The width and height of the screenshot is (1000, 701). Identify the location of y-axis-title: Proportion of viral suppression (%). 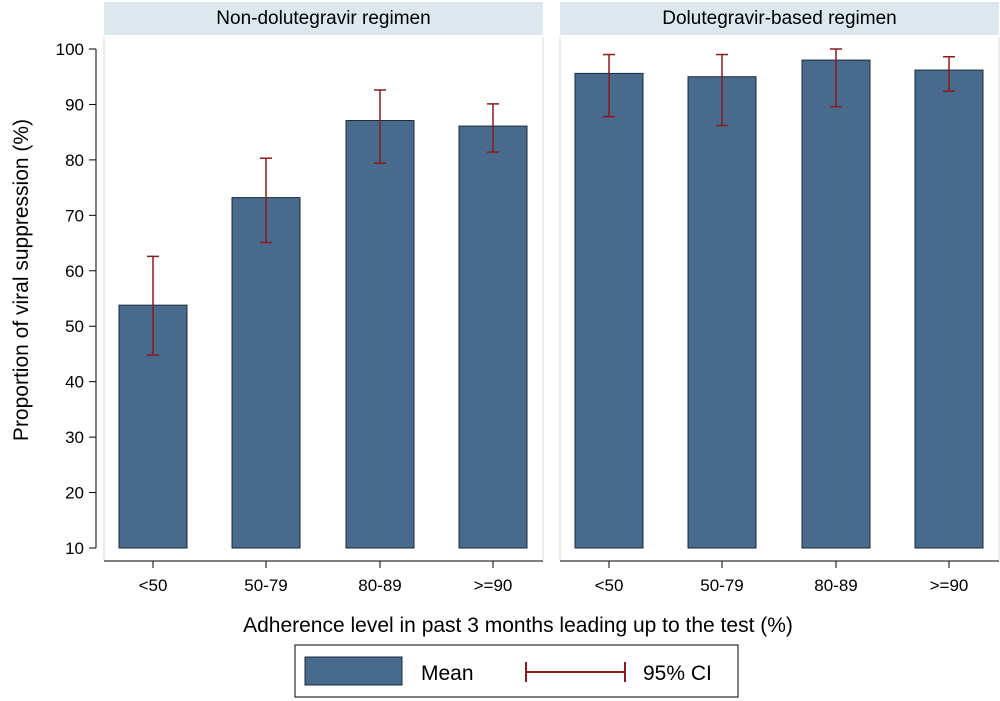
(21, 280).